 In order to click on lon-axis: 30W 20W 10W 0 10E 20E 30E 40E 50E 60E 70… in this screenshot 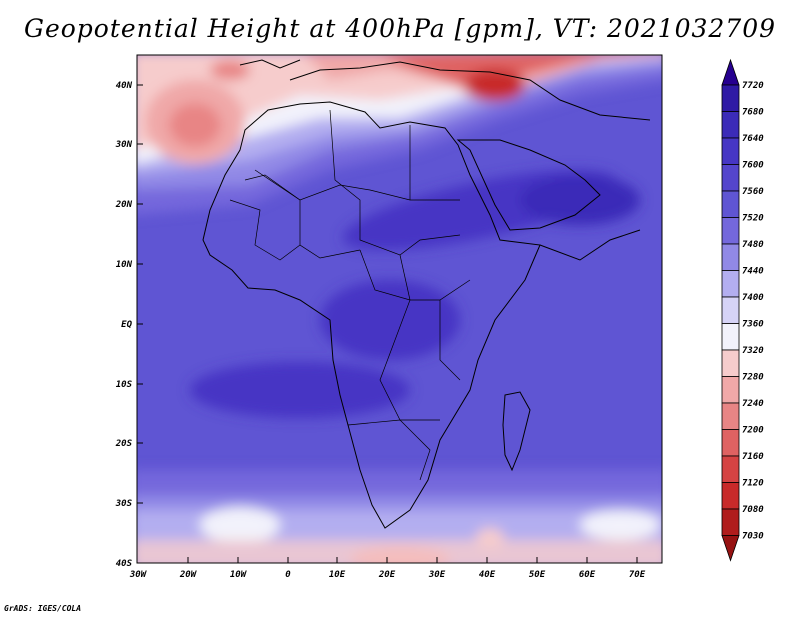, I will do `click(387, 568)`.